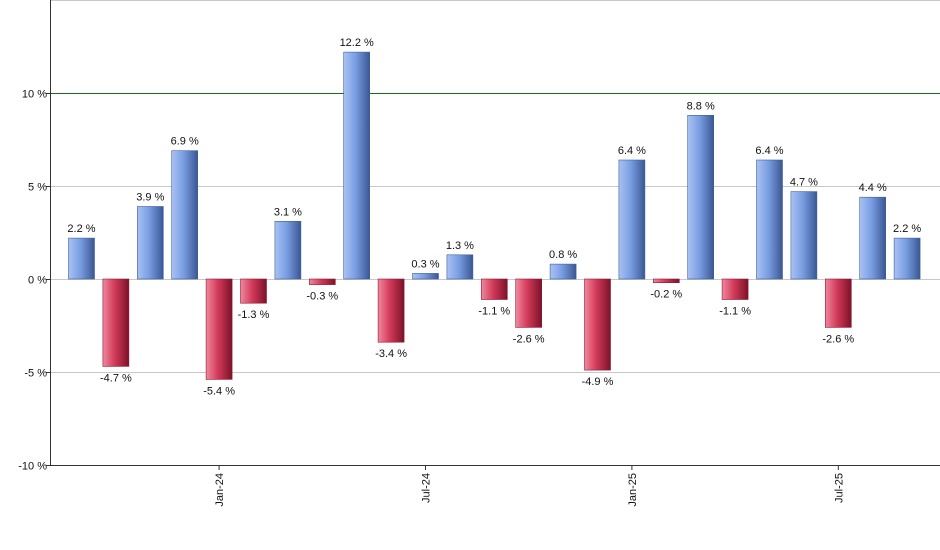 The width and height of the screenshot is (940, 550). What do you see at coordinates (598, 382) in the screenshot?
I see `bar-value-label: -4.9 %` at bounding box center [598, 382].